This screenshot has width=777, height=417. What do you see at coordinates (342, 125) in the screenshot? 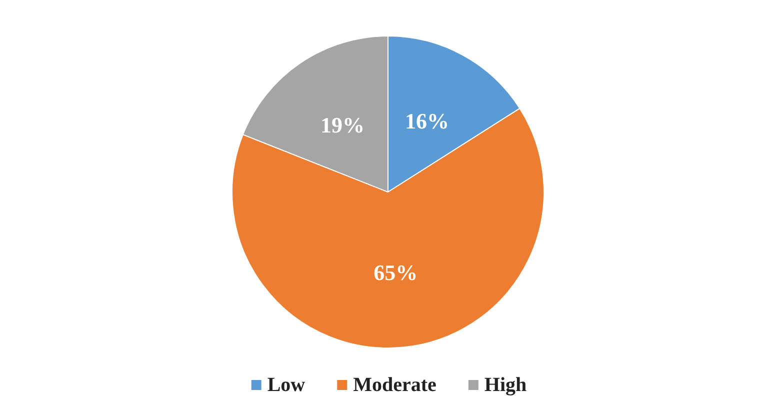
I see `data-label: 19%` at bounding box center [342, 125].